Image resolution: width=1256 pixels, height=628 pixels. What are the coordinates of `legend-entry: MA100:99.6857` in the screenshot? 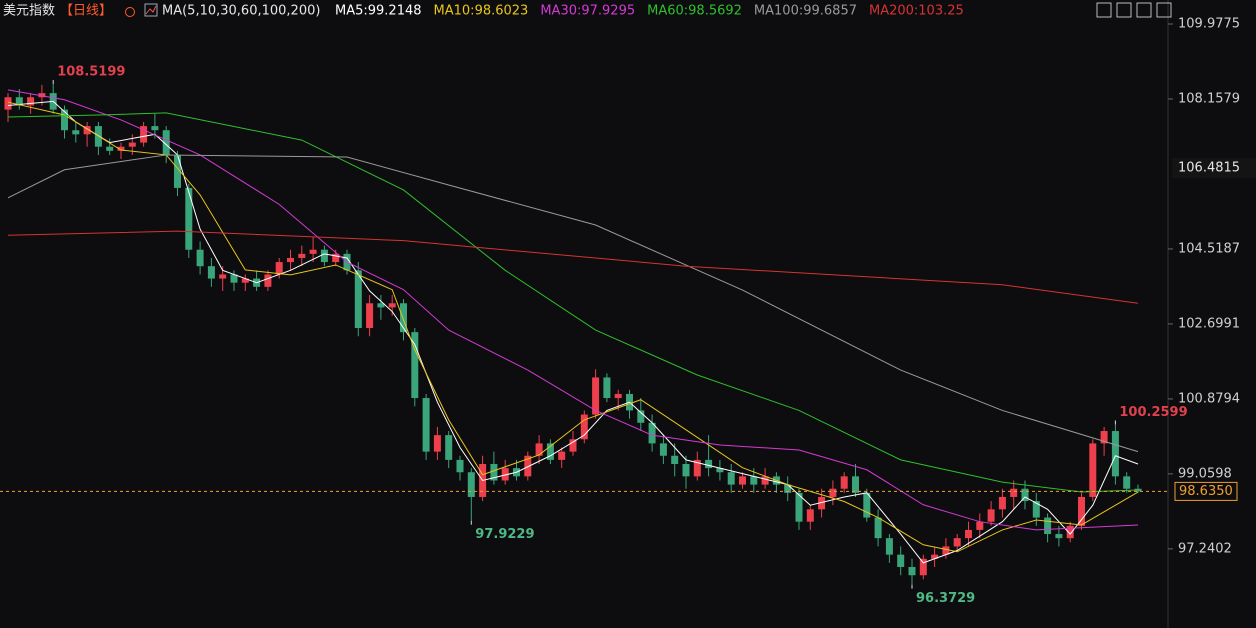 It's located at (805, 11).